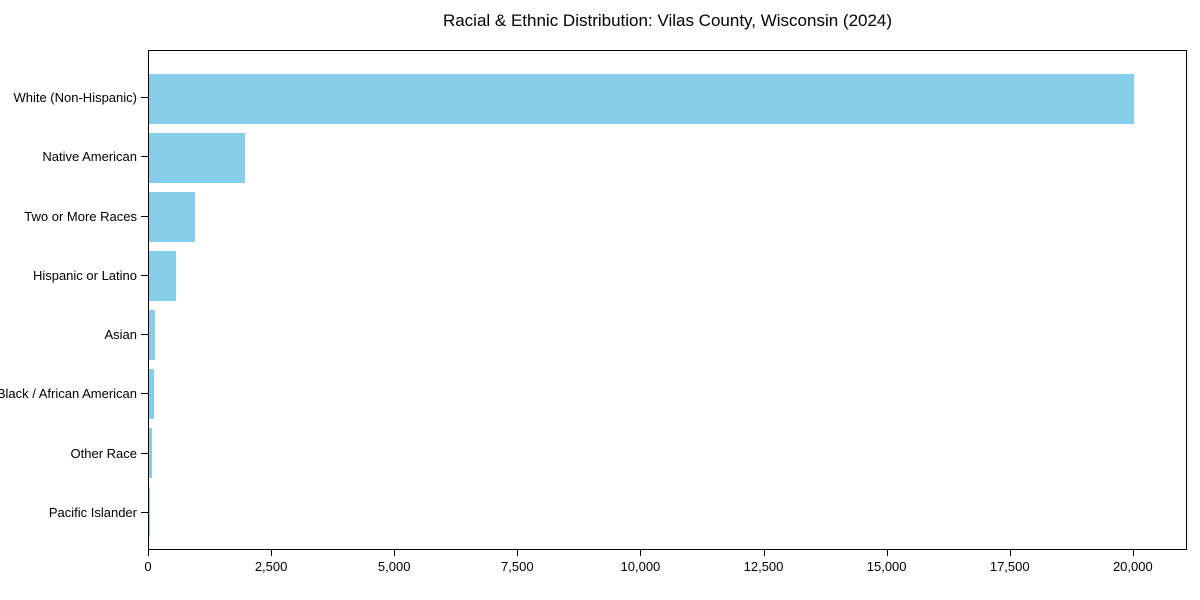 The height and width of the screenshot is (600, 1200). I want to click on x-tick-label: 17,500, so click(1009, 566).